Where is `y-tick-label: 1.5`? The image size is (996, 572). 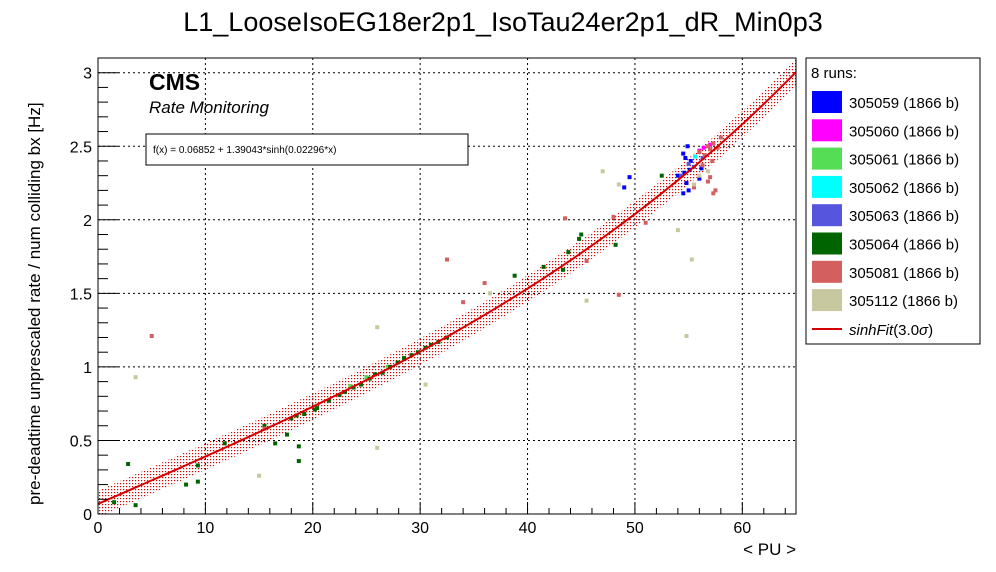 y-tick-label: 1.5 is located at coordinates (81, 294).